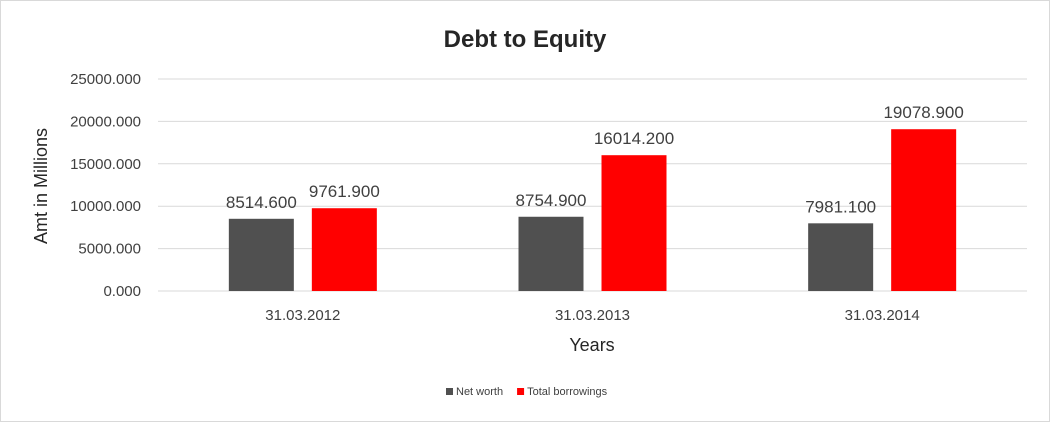  I want to click on data-label: 16014.200, so click(634, 138).